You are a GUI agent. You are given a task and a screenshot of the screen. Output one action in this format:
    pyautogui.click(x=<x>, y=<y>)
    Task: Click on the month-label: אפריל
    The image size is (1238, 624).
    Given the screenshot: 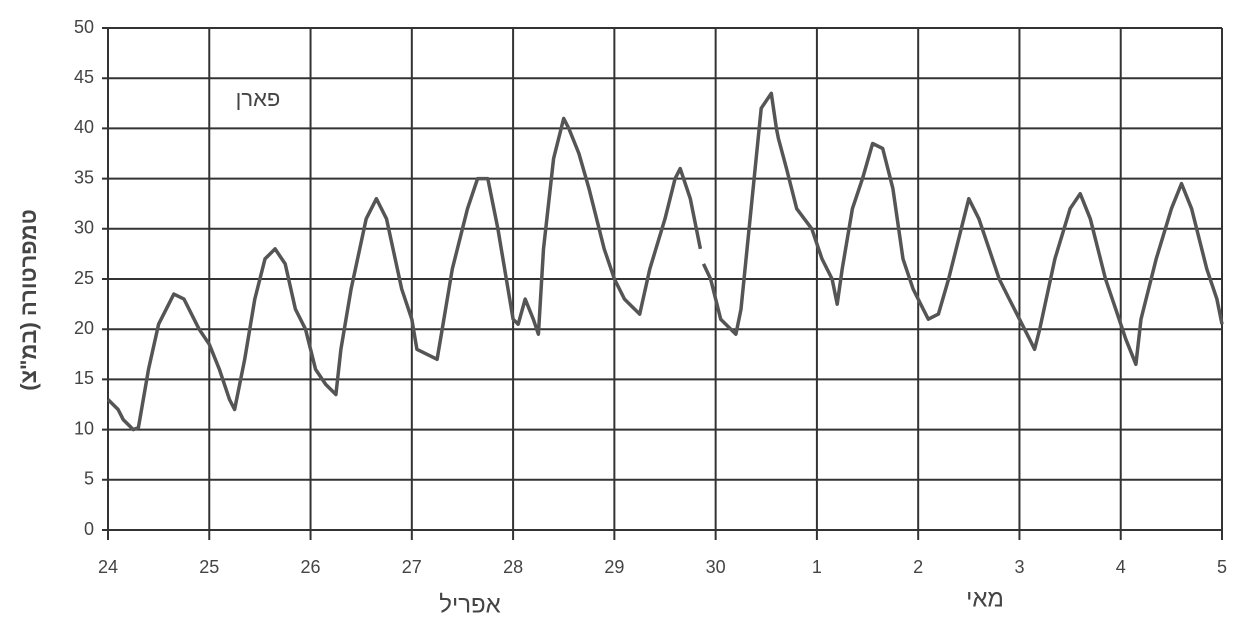 What is the action you would take?
    pyautogui.click(x=469, y=604)
    